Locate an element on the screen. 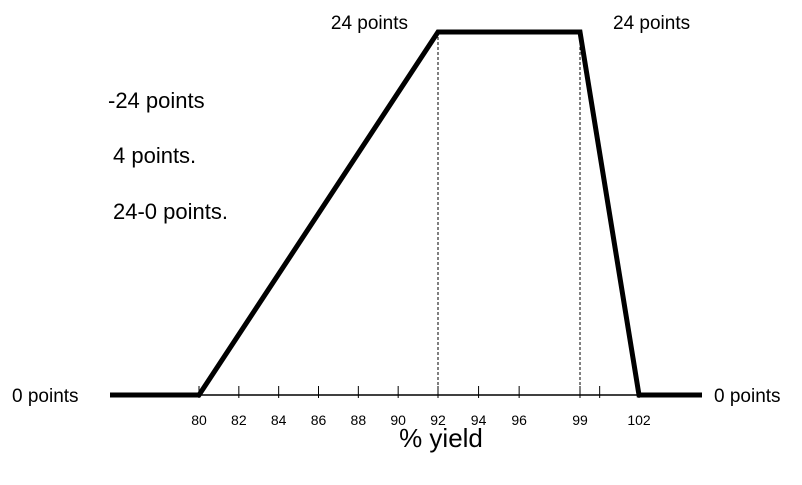 The height and width of the screenshot is (485, 802). x-tick-label: 86 is located at coordinates (319, 420).